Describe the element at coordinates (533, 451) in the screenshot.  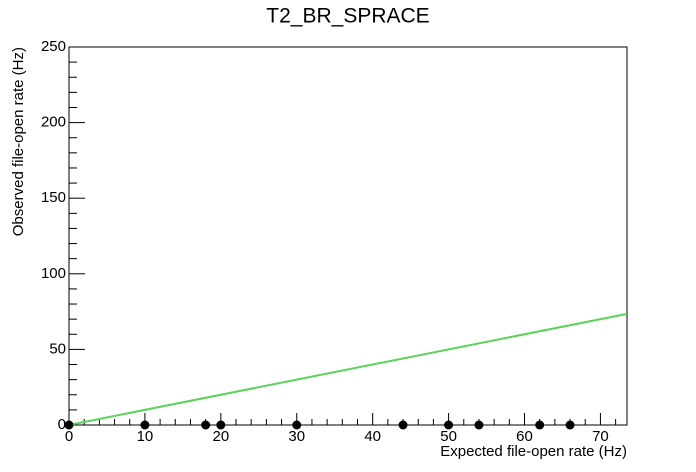
I see `x-axis-label: Expected file-open rate (Hz)` at that location.